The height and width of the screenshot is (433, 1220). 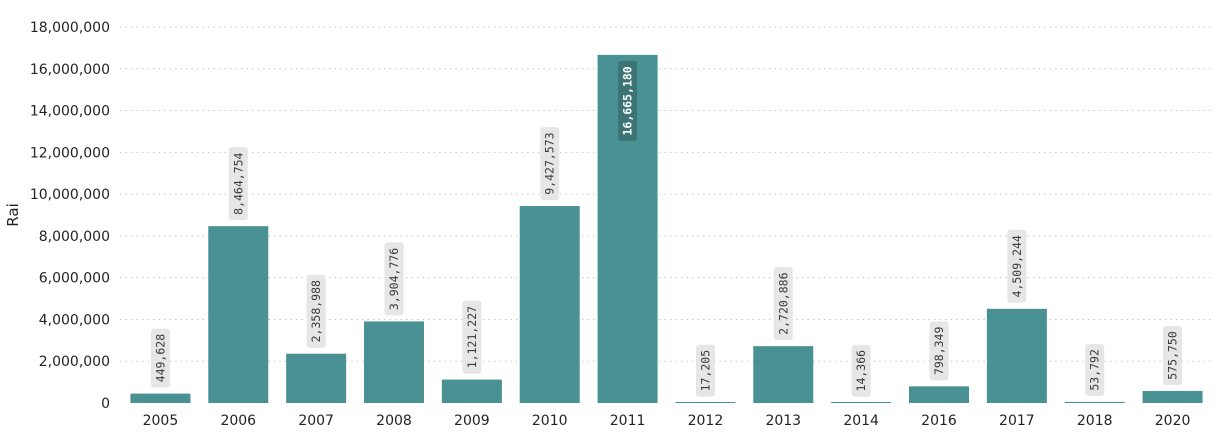 I want to click on y-tick-label: 14,000,000, so click(x=70, y=112).